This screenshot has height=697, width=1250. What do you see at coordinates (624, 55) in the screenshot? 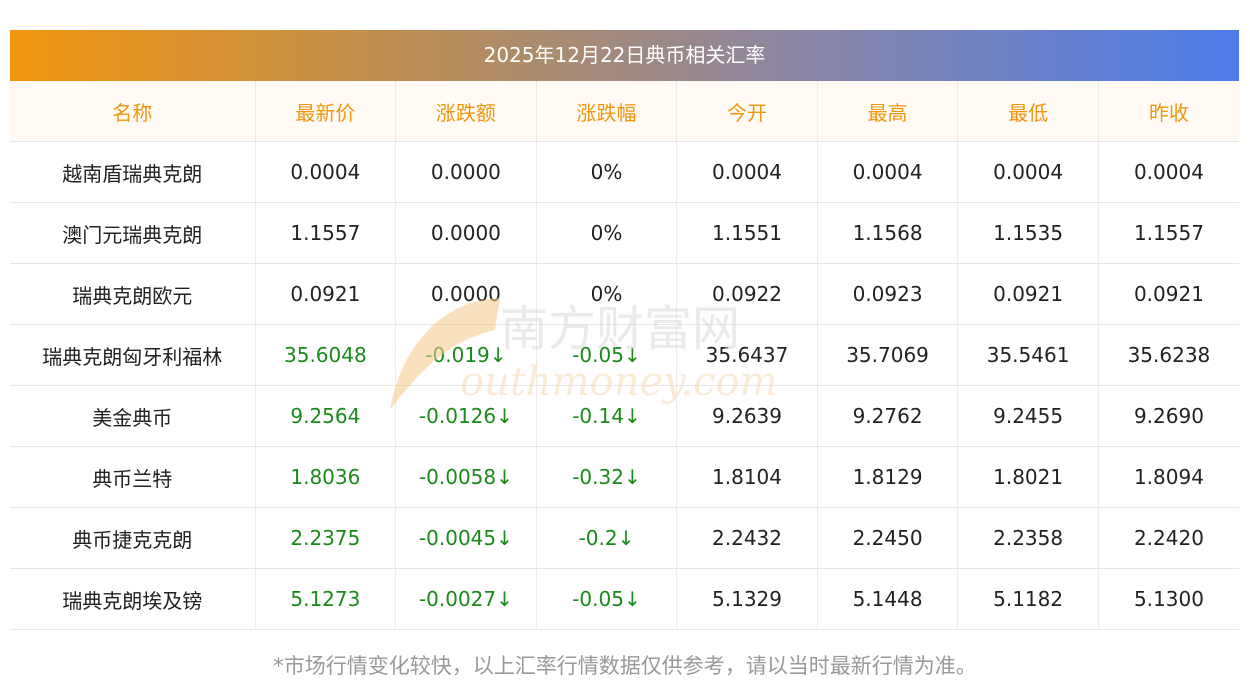
I see `table-title: 2025年12月22日典币相关汇率` at bounding box center [624, 55].